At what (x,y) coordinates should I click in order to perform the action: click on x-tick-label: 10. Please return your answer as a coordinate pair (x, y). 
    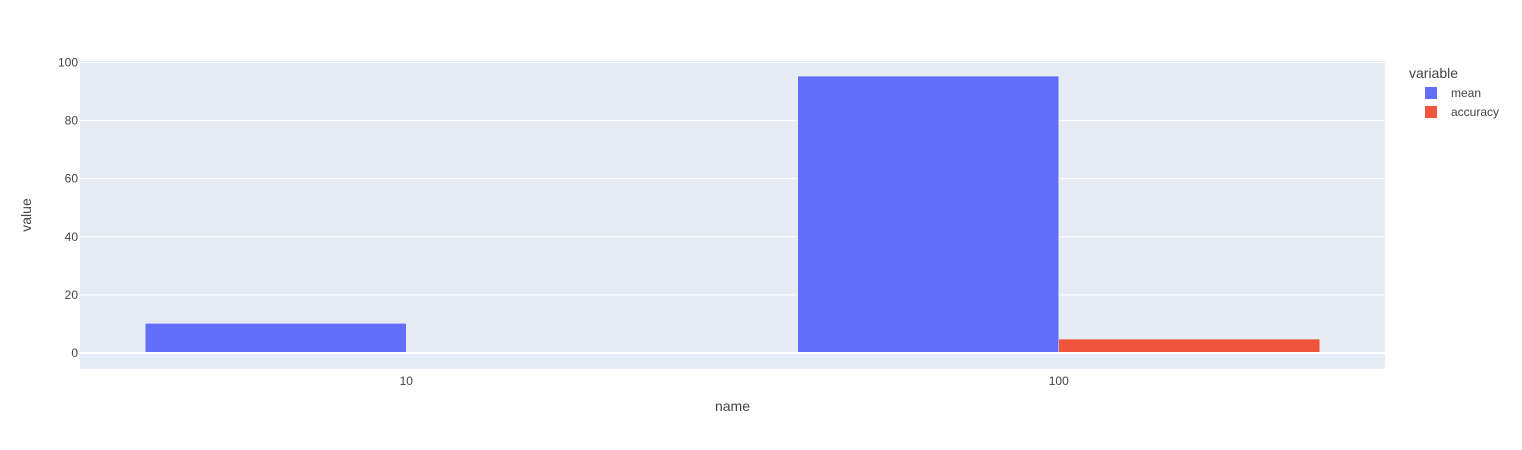
    Looking at the image, I should click on (407, 381).